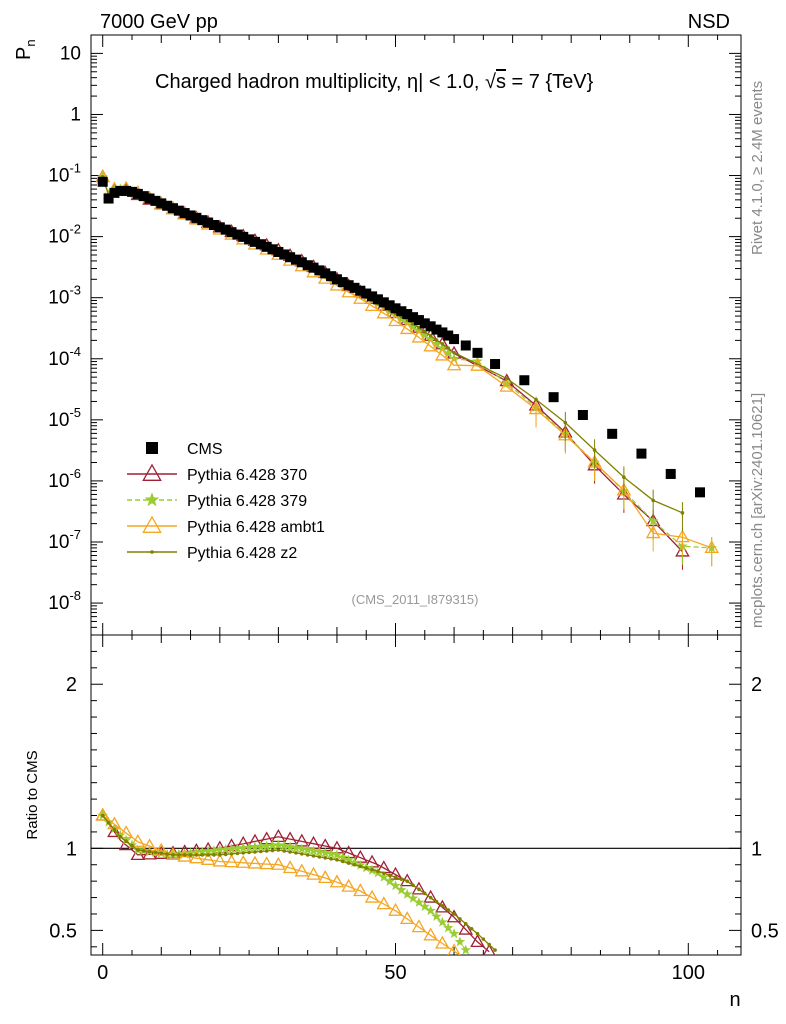  Describe the element at coordinates (709, 22) in the screenshot. I see `process-label: NSD` at that location.